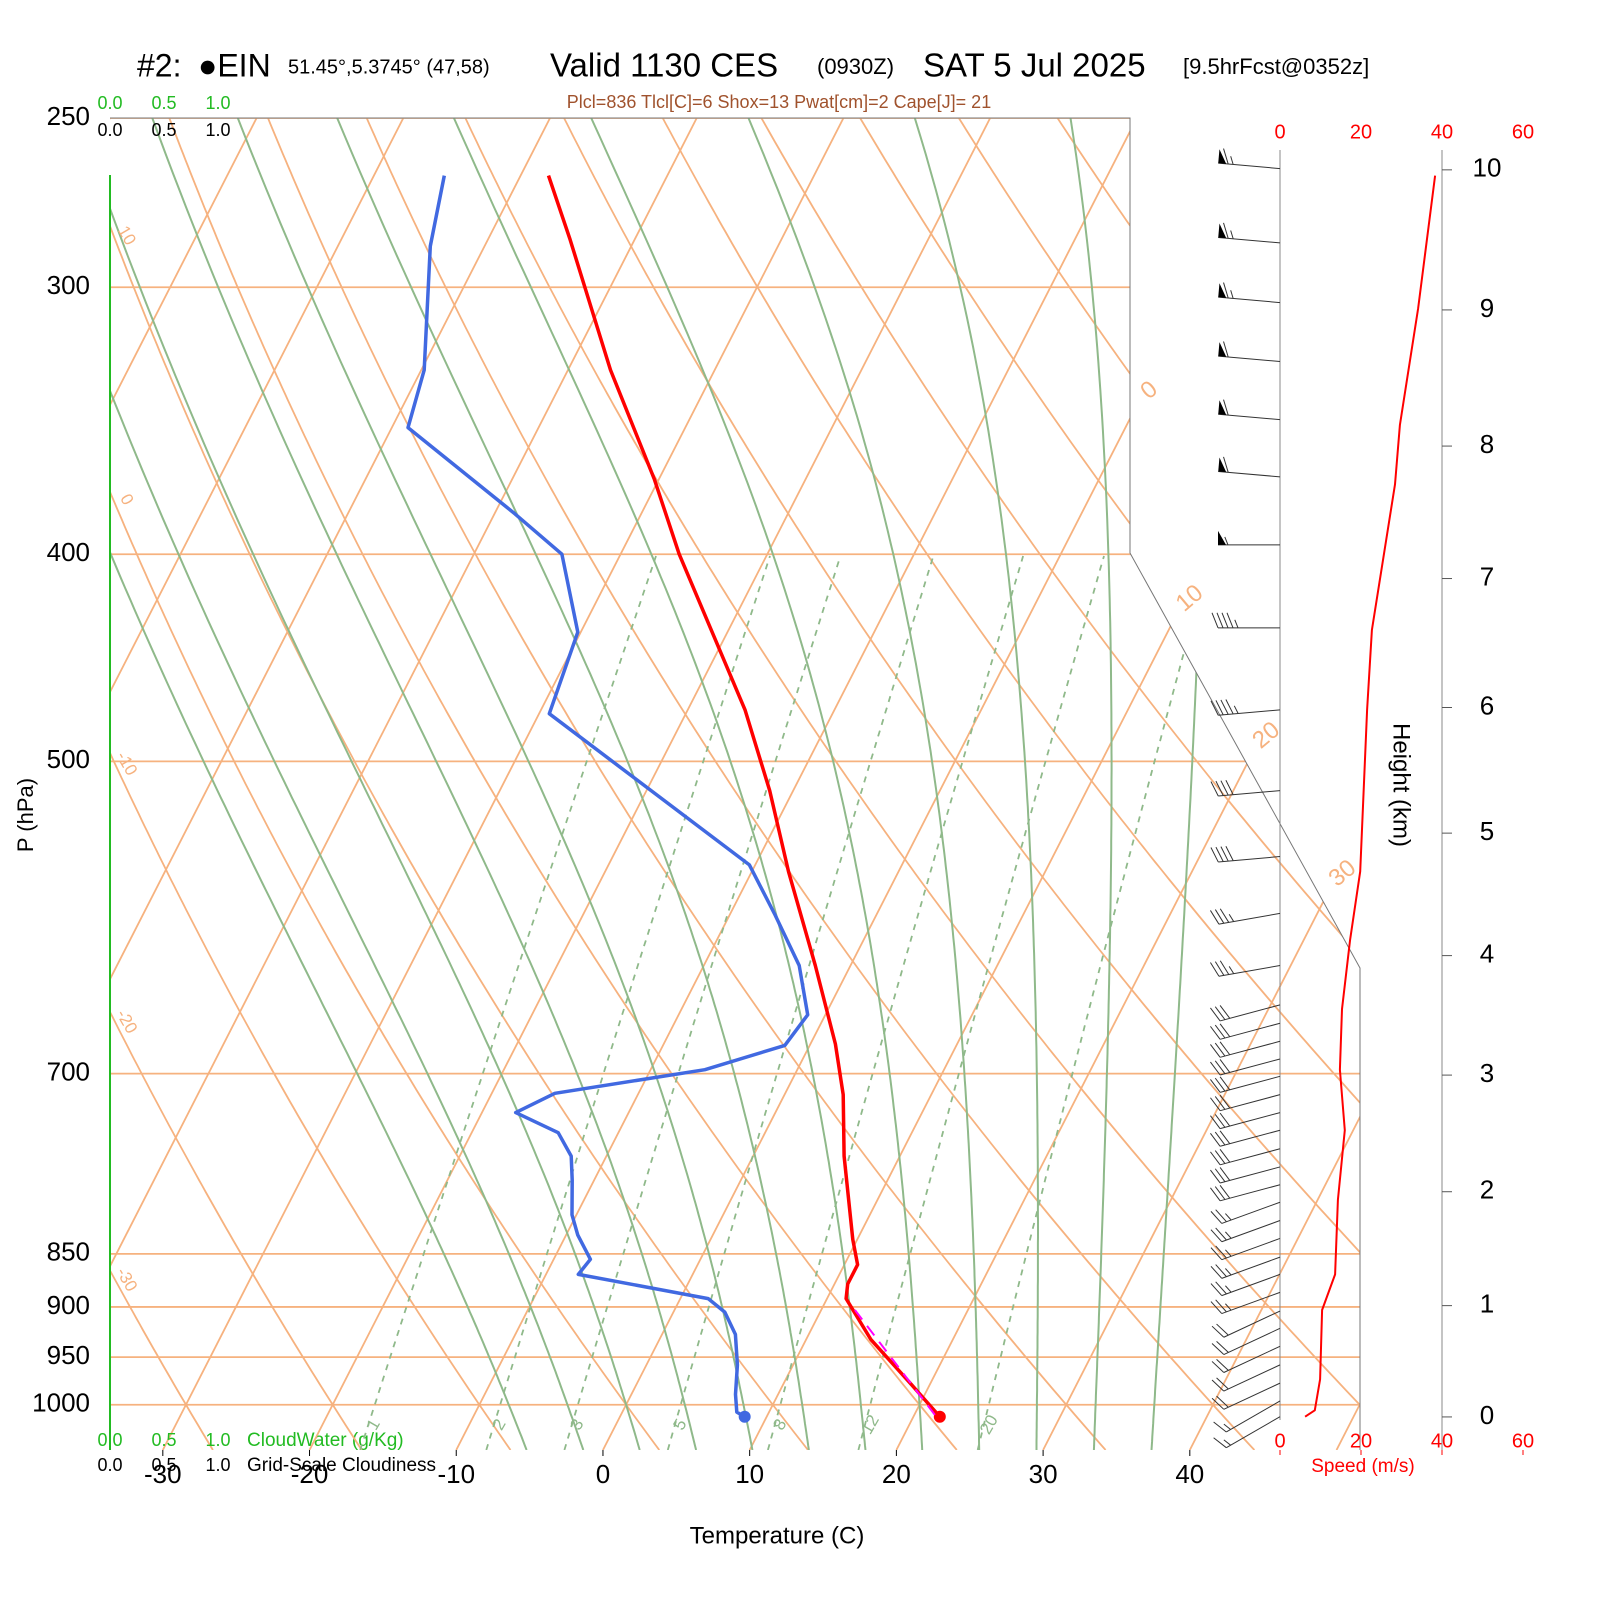 Image resolution: width=1600 pixels, height=1600 pixels. What do you see at coordinates (1362, 1466) in the screenshot?
I see `speed-axis-label: Speed (m/s)` at bounding box center [1362, 1466].